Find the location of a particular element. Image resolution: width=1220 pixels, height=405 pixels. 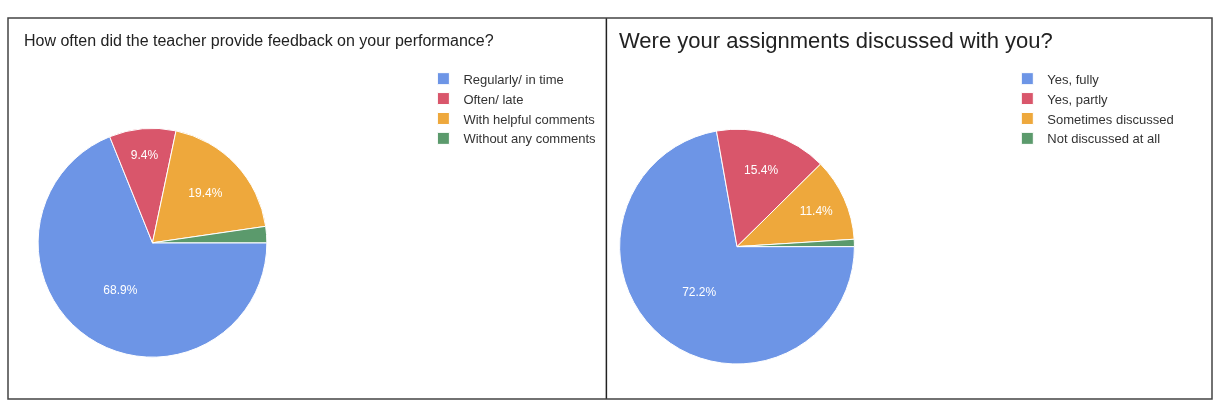

legend-label: Not discussed at all is located at coordinates (1104, 139).